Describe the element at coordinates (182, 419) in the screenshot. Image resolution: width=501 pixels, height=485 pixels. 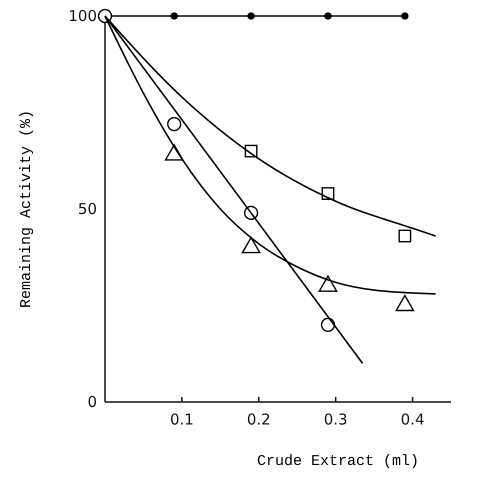
I see `x-tick-label: 0.1` at that location.